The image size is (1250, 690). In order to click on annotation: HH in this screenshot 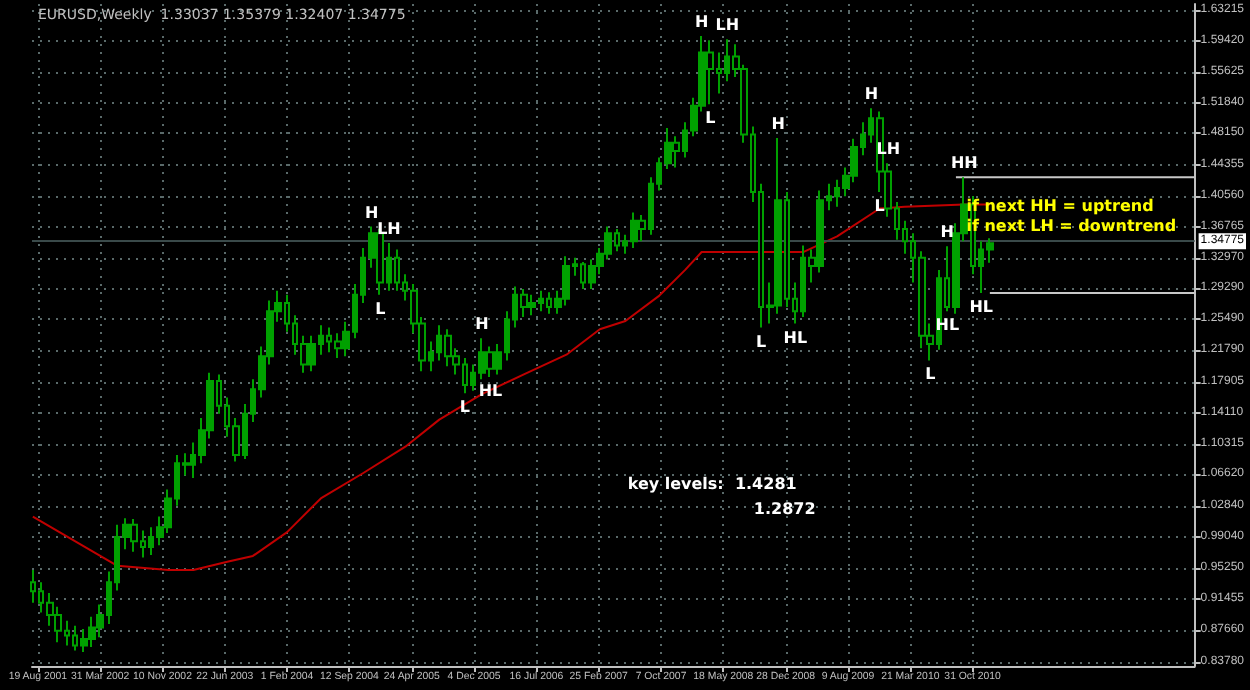, I will do `click(964, 163)`.